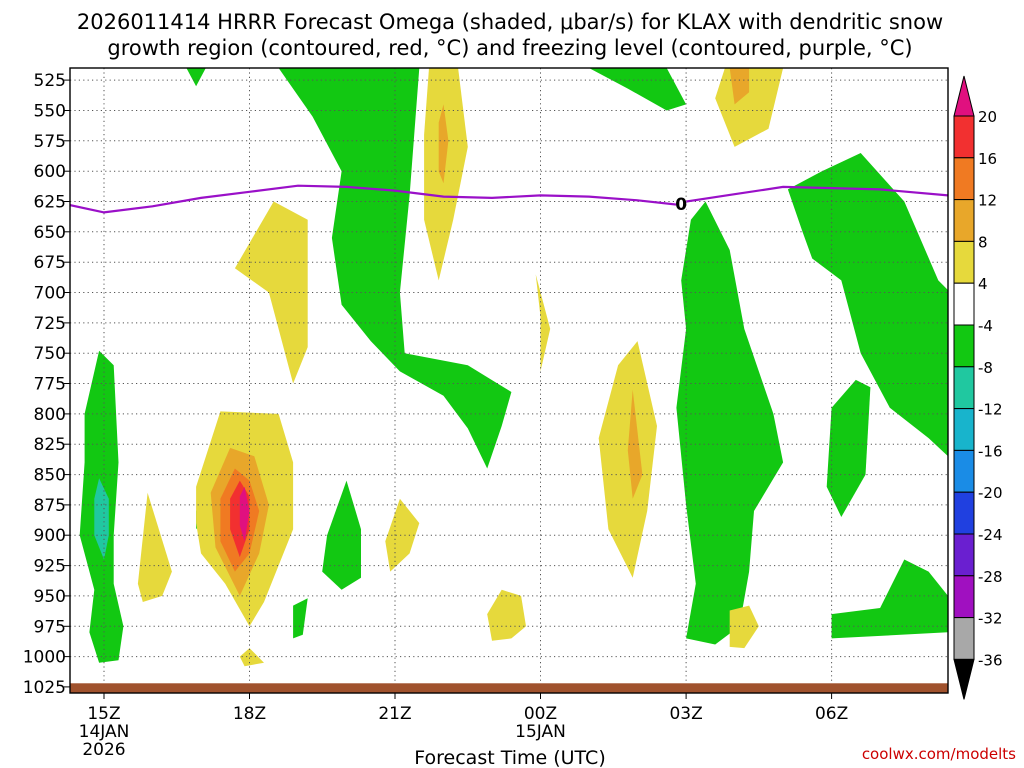  Describe the element at coordinates (987, 159) in the screenshot. I see `colorbar-label-1: 16` at that location.